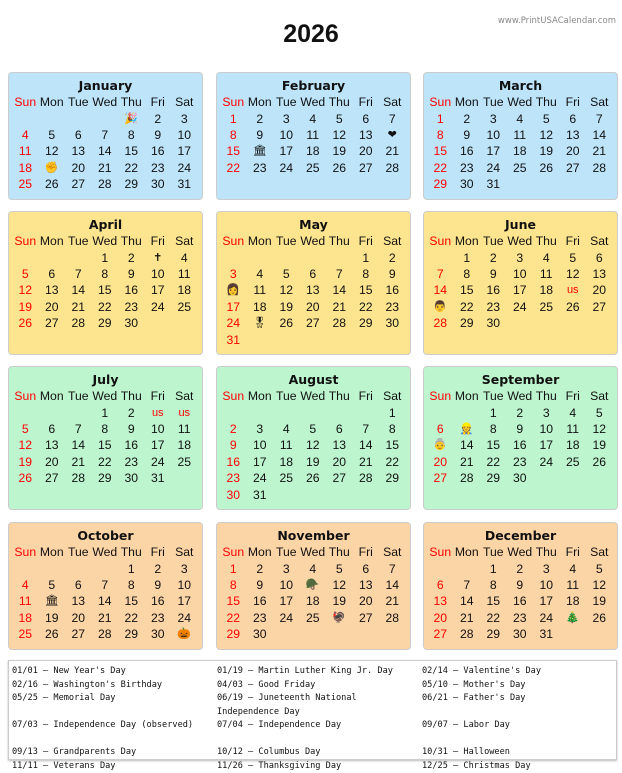  What do you see at coordinates (52, 168) in the screenshot?
I see `holiday-icon: ✊` at bounding box center [52, 168].